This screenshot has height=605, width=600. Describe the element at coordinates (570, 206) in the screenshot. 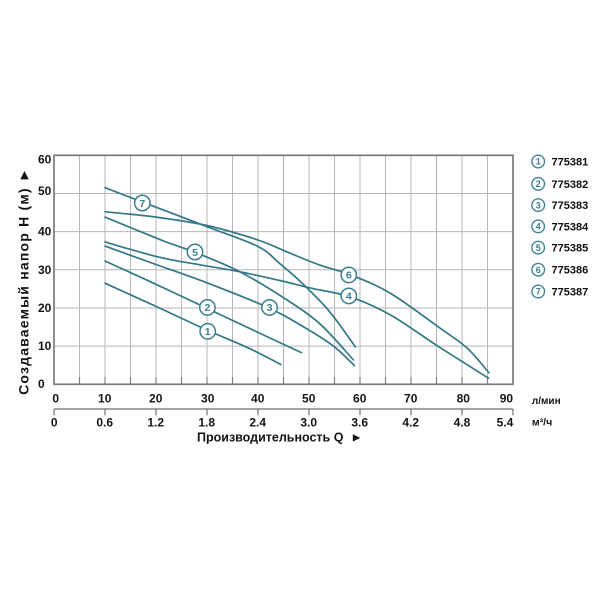

I see `svg-text: 775383` at that location.